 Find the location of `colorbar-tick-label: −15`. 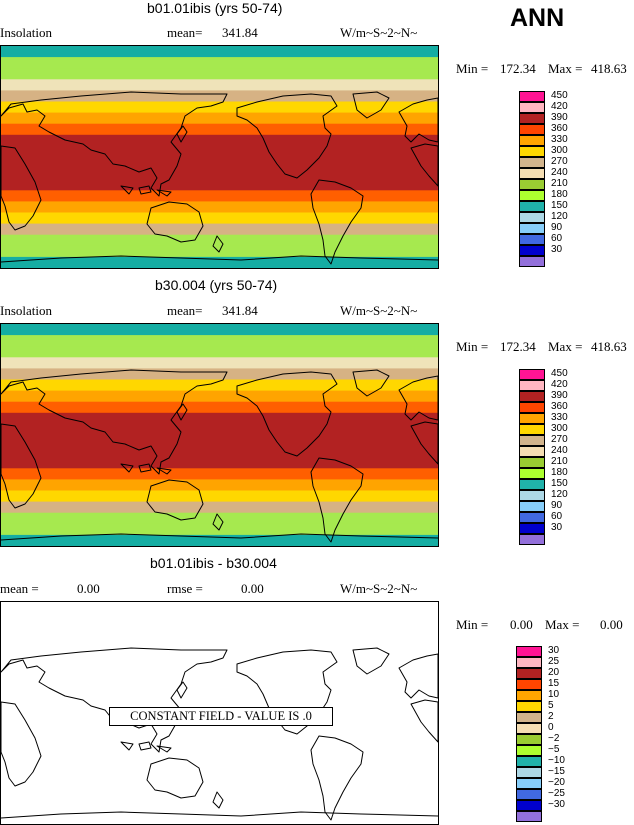

colorbar-tick-label: −15 is located at coordinates (556, 771).